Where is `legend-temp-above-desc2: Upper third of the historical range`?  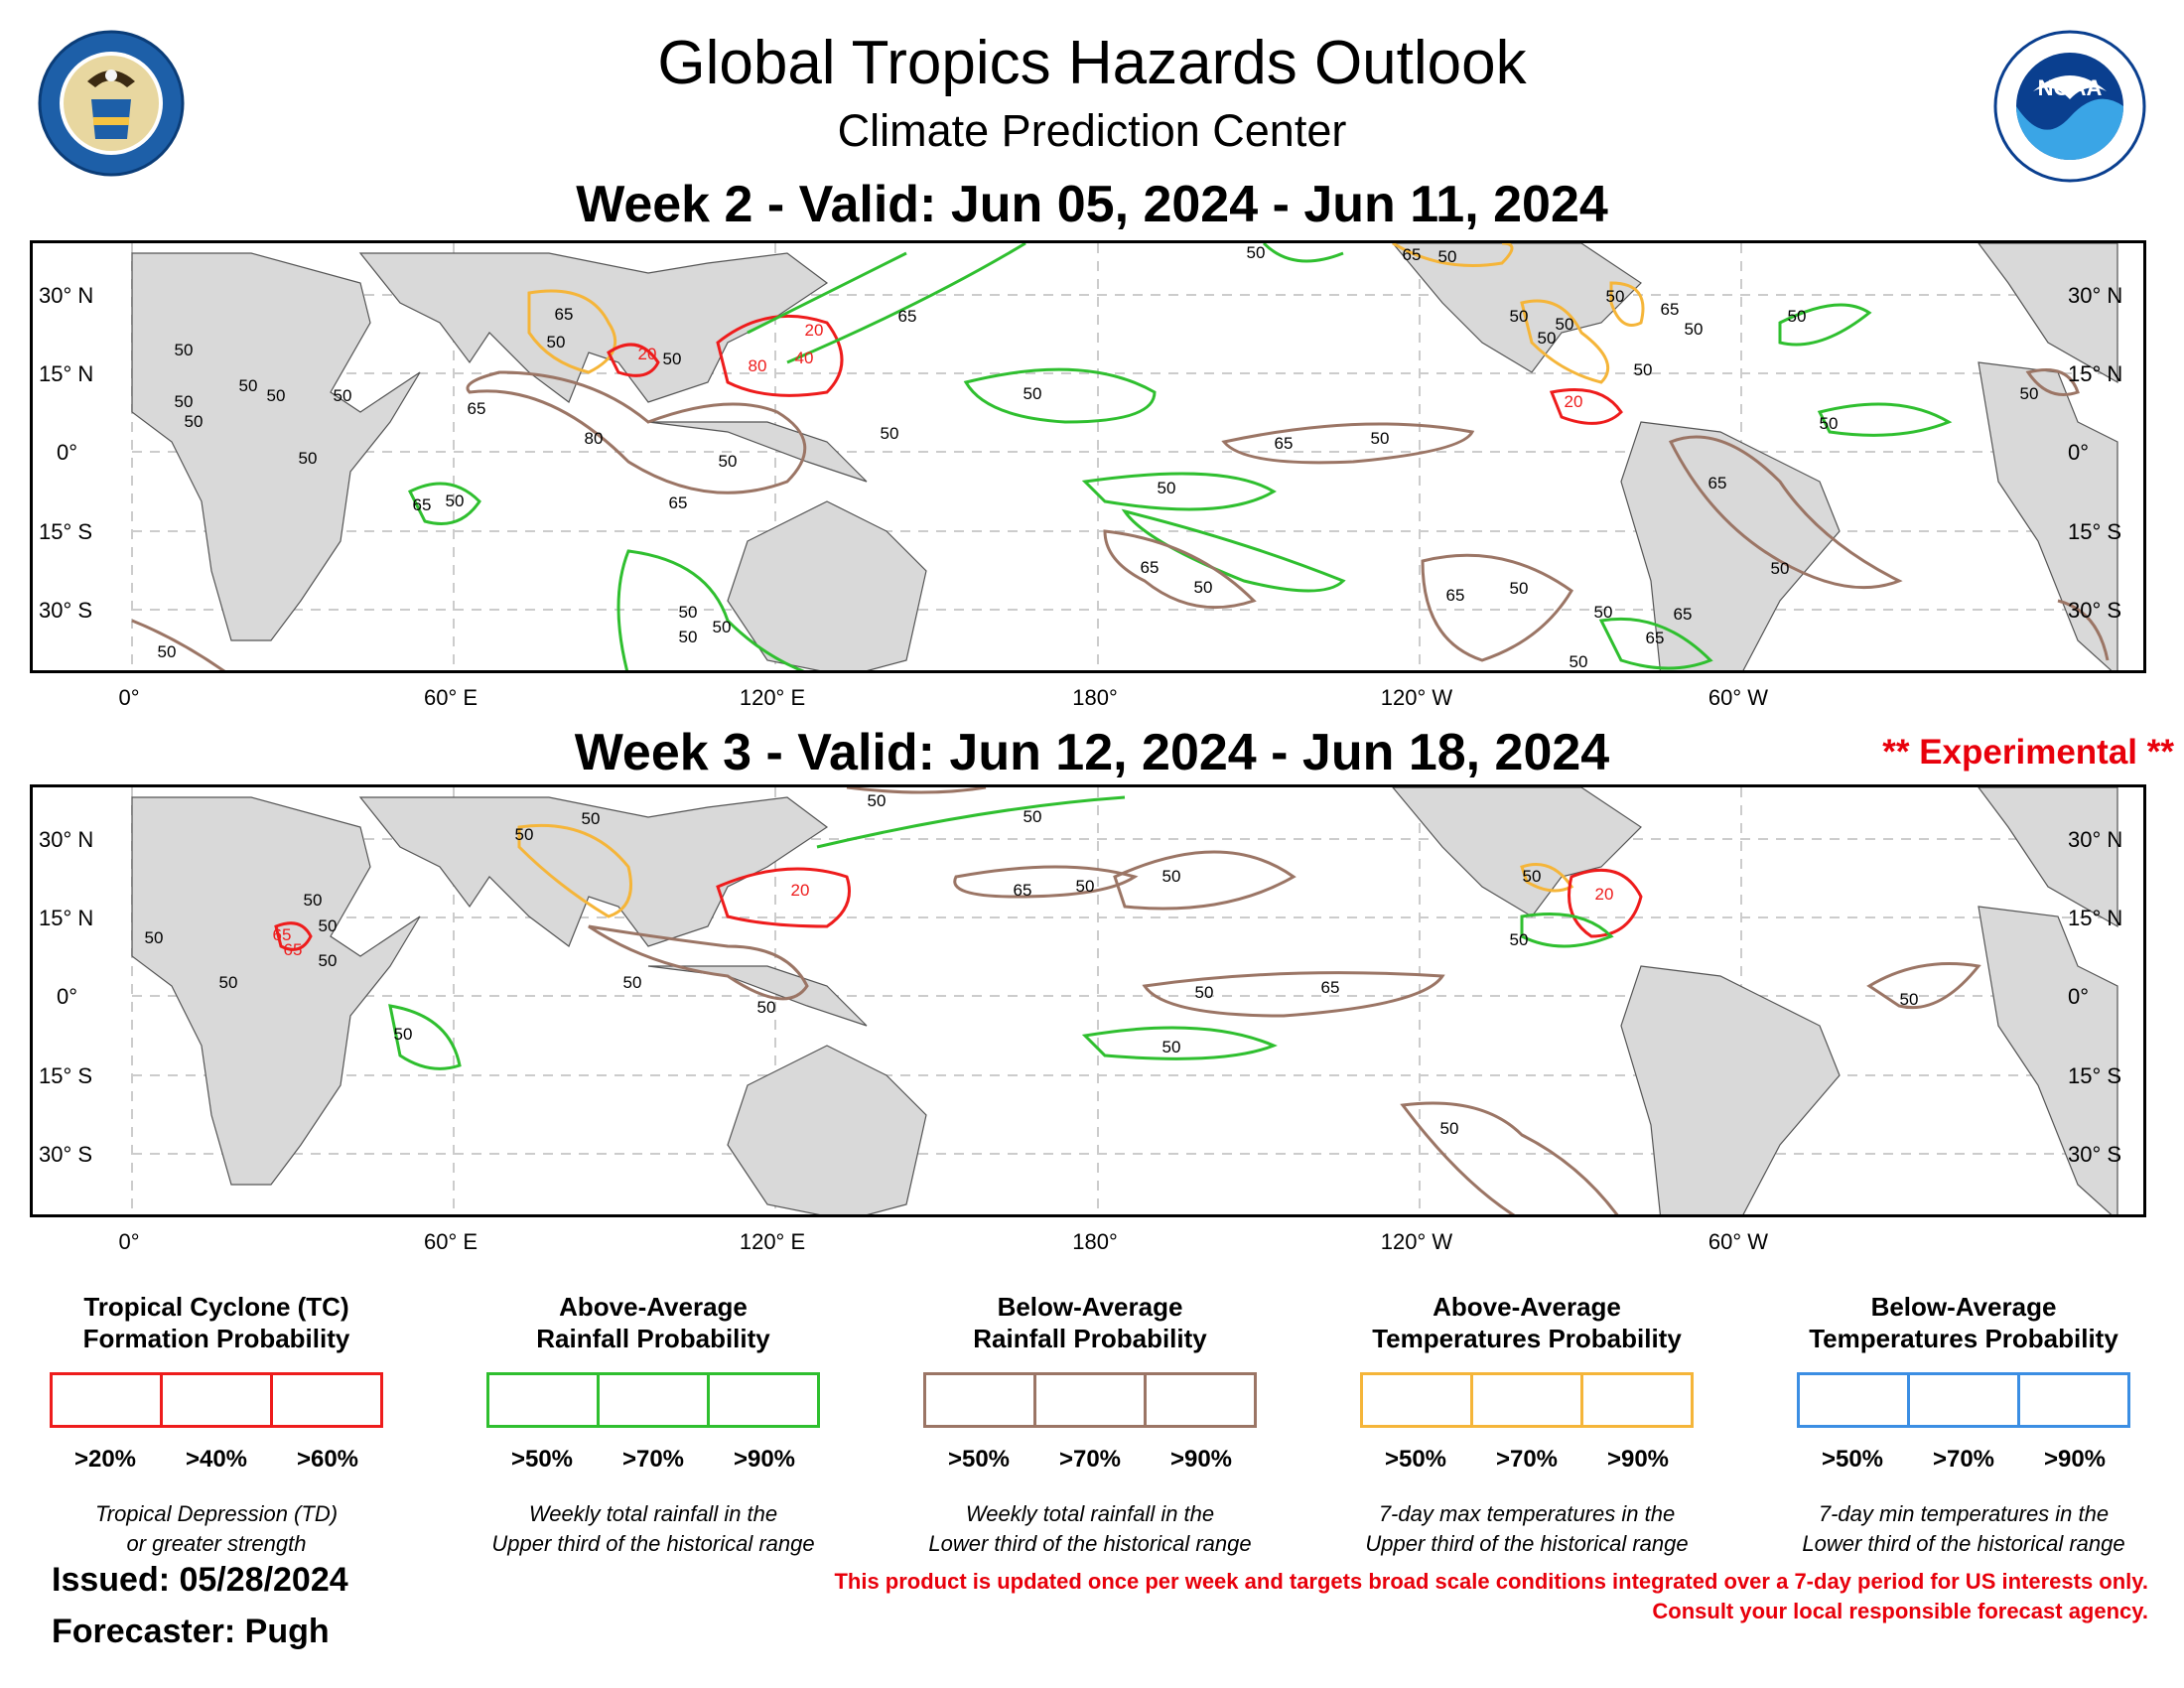 legend-temp-above-desc2: Upper third of the historical range is located at coordinates (1527, 1543).